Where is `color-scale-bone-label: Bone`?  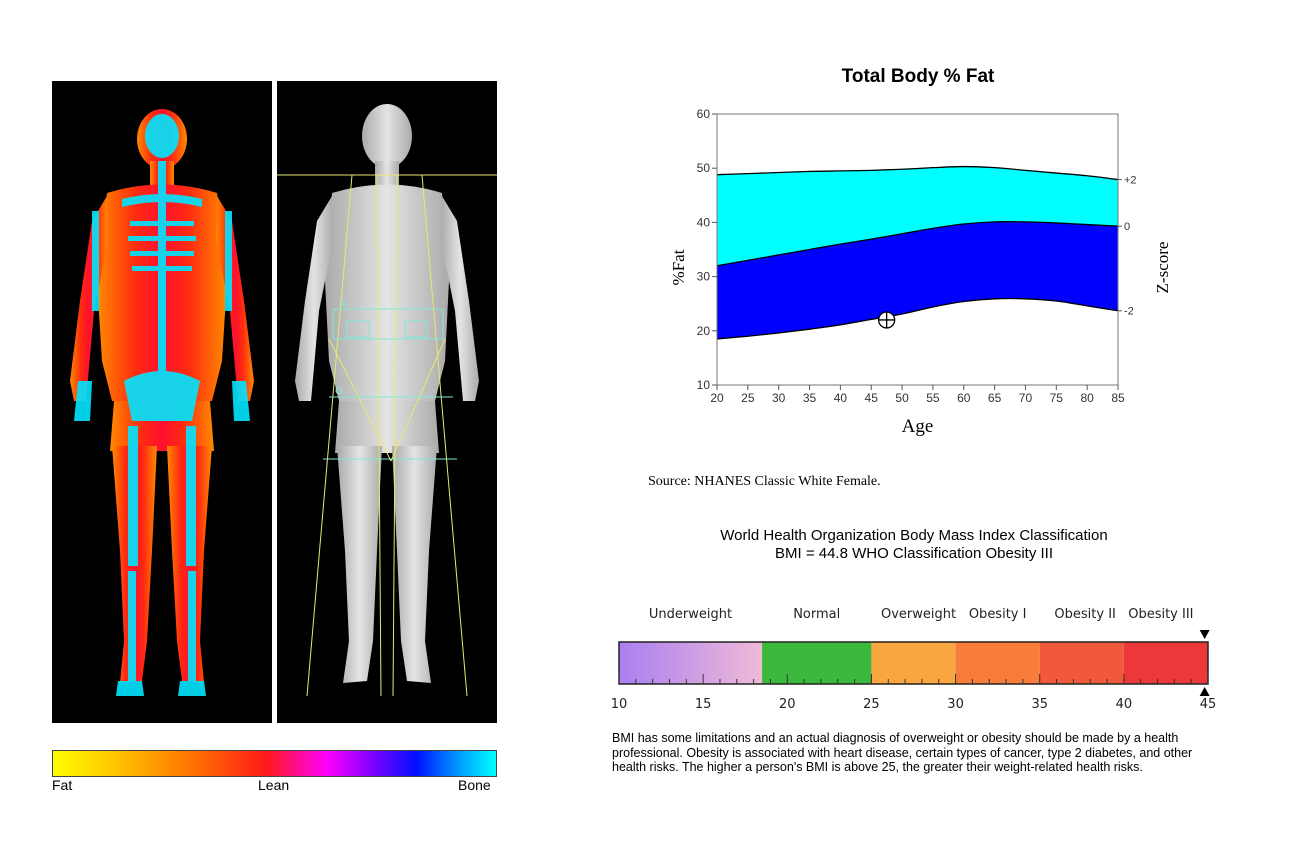 color-scale-bone-label: Bone is located at coordinates (474, 785).